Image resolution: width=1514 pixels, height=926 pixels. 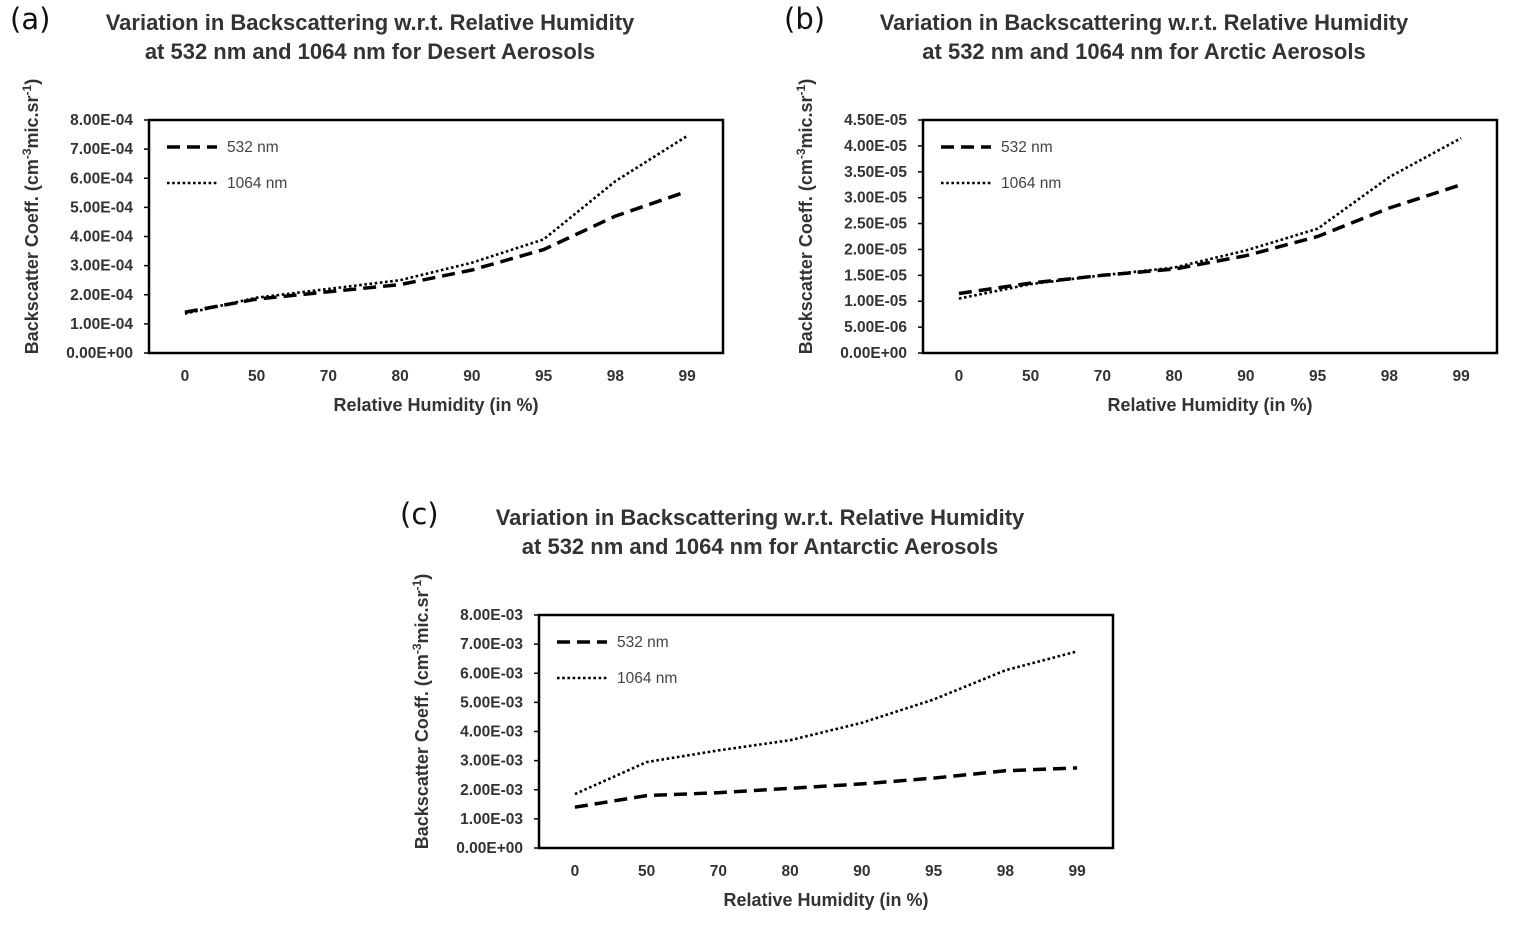 What do you see at coordinates (101, 237) in the screenshot?
I see `y-tick-label: 4.00E-04` at bounding box center [101, 237].